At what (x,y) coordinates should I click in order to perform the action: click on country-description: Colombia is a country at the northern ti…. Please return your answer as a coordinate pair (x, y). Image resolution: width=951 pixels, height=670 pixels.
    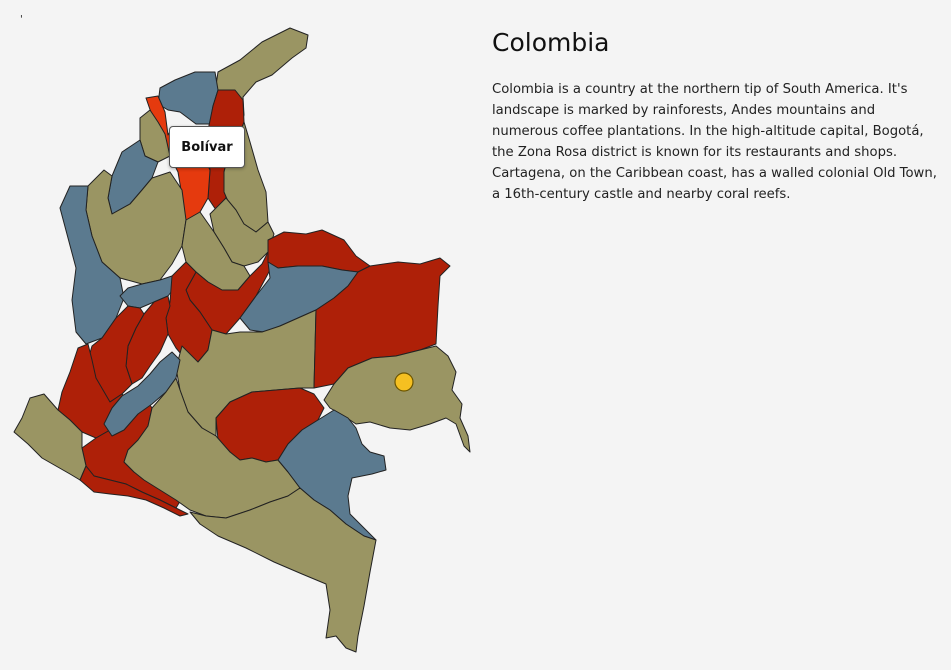
    Looking at the image, I should click on (714, 142).